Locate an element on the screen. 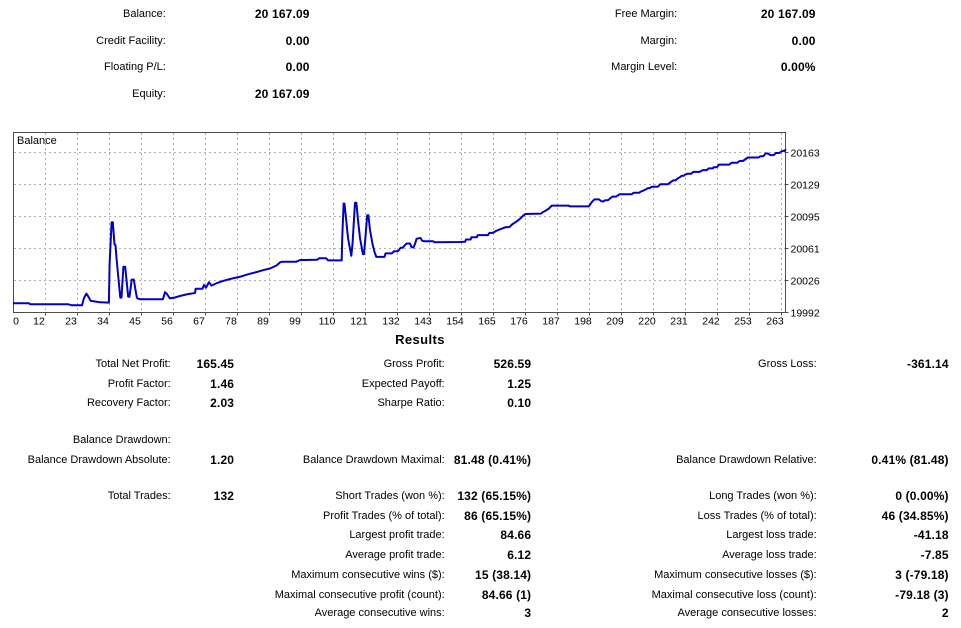 The image size is (961, 628). svg-text: 89 is located at coordinates (263, 322).